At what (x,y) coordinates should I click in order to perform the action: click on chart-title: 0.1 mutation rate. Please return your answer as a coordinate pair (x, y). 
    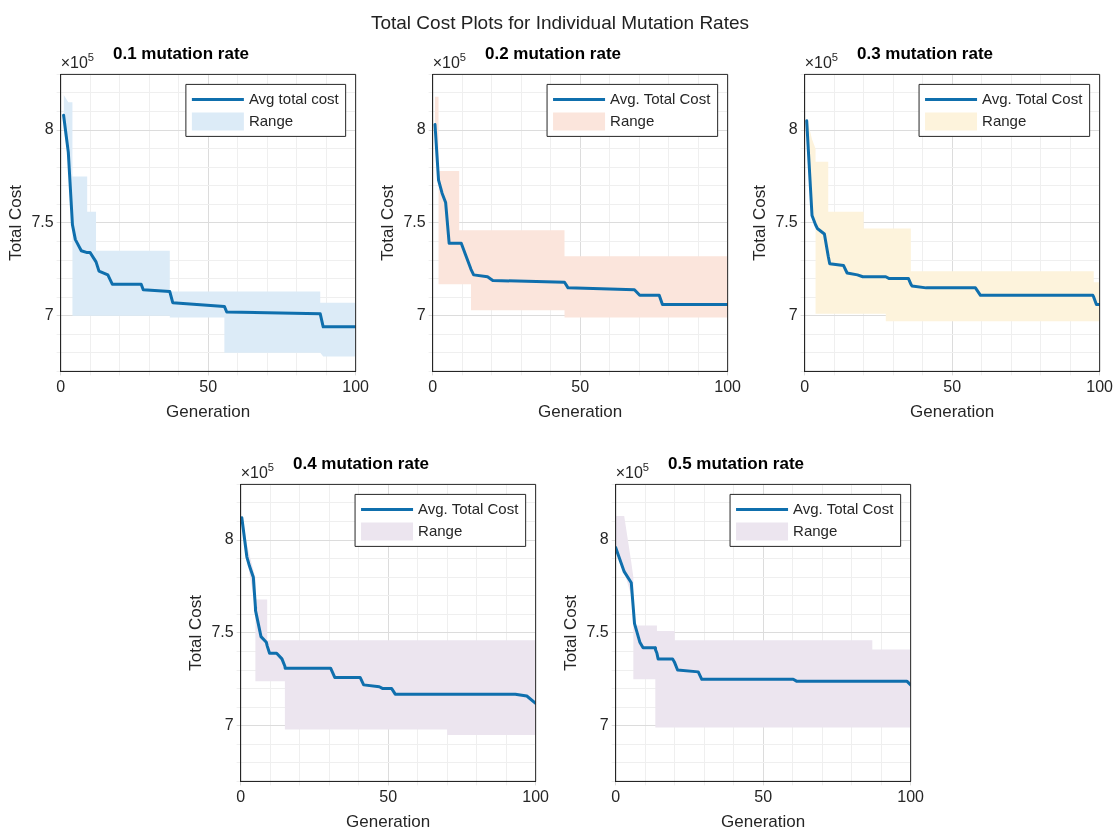
    Looking at the image, I should click on (181, 53).